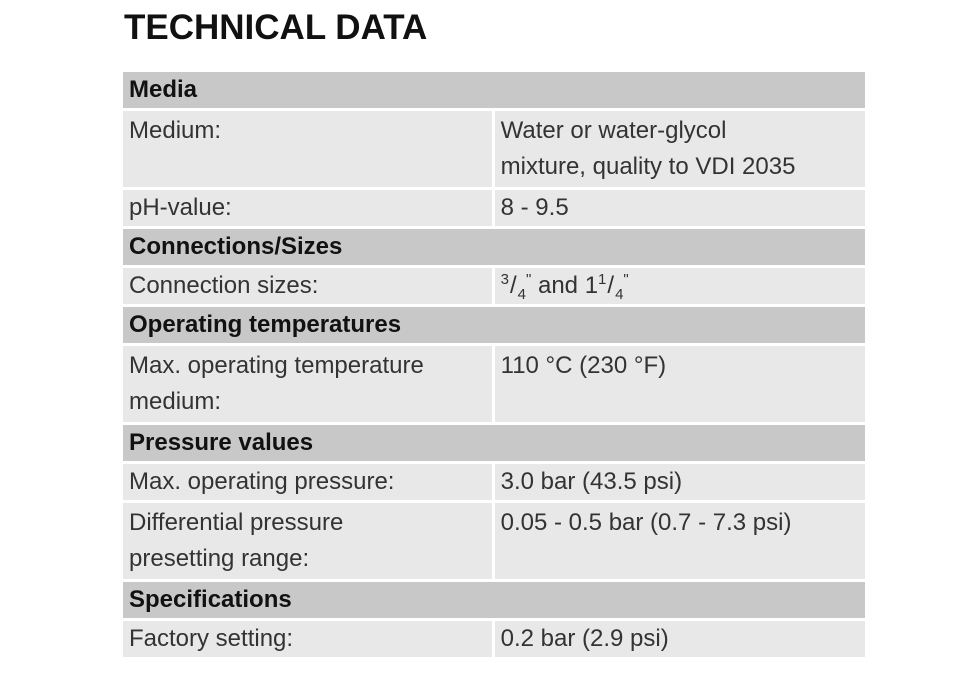  What do you see at coordinates (504, 279) in the screenshot?
I see `fraction-numerator: 3` at bounding box center [504, 279].